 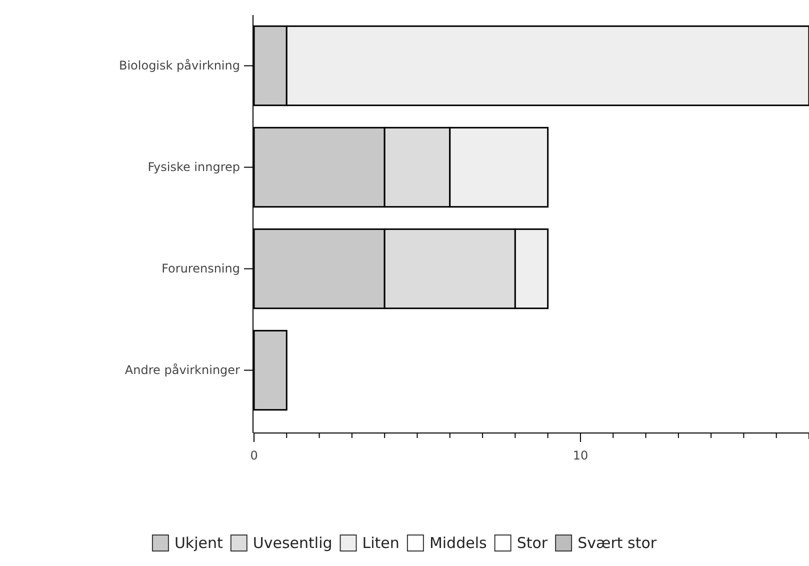 I want to click on y-tick-label: Forurensning, so click(x=201, y=269).